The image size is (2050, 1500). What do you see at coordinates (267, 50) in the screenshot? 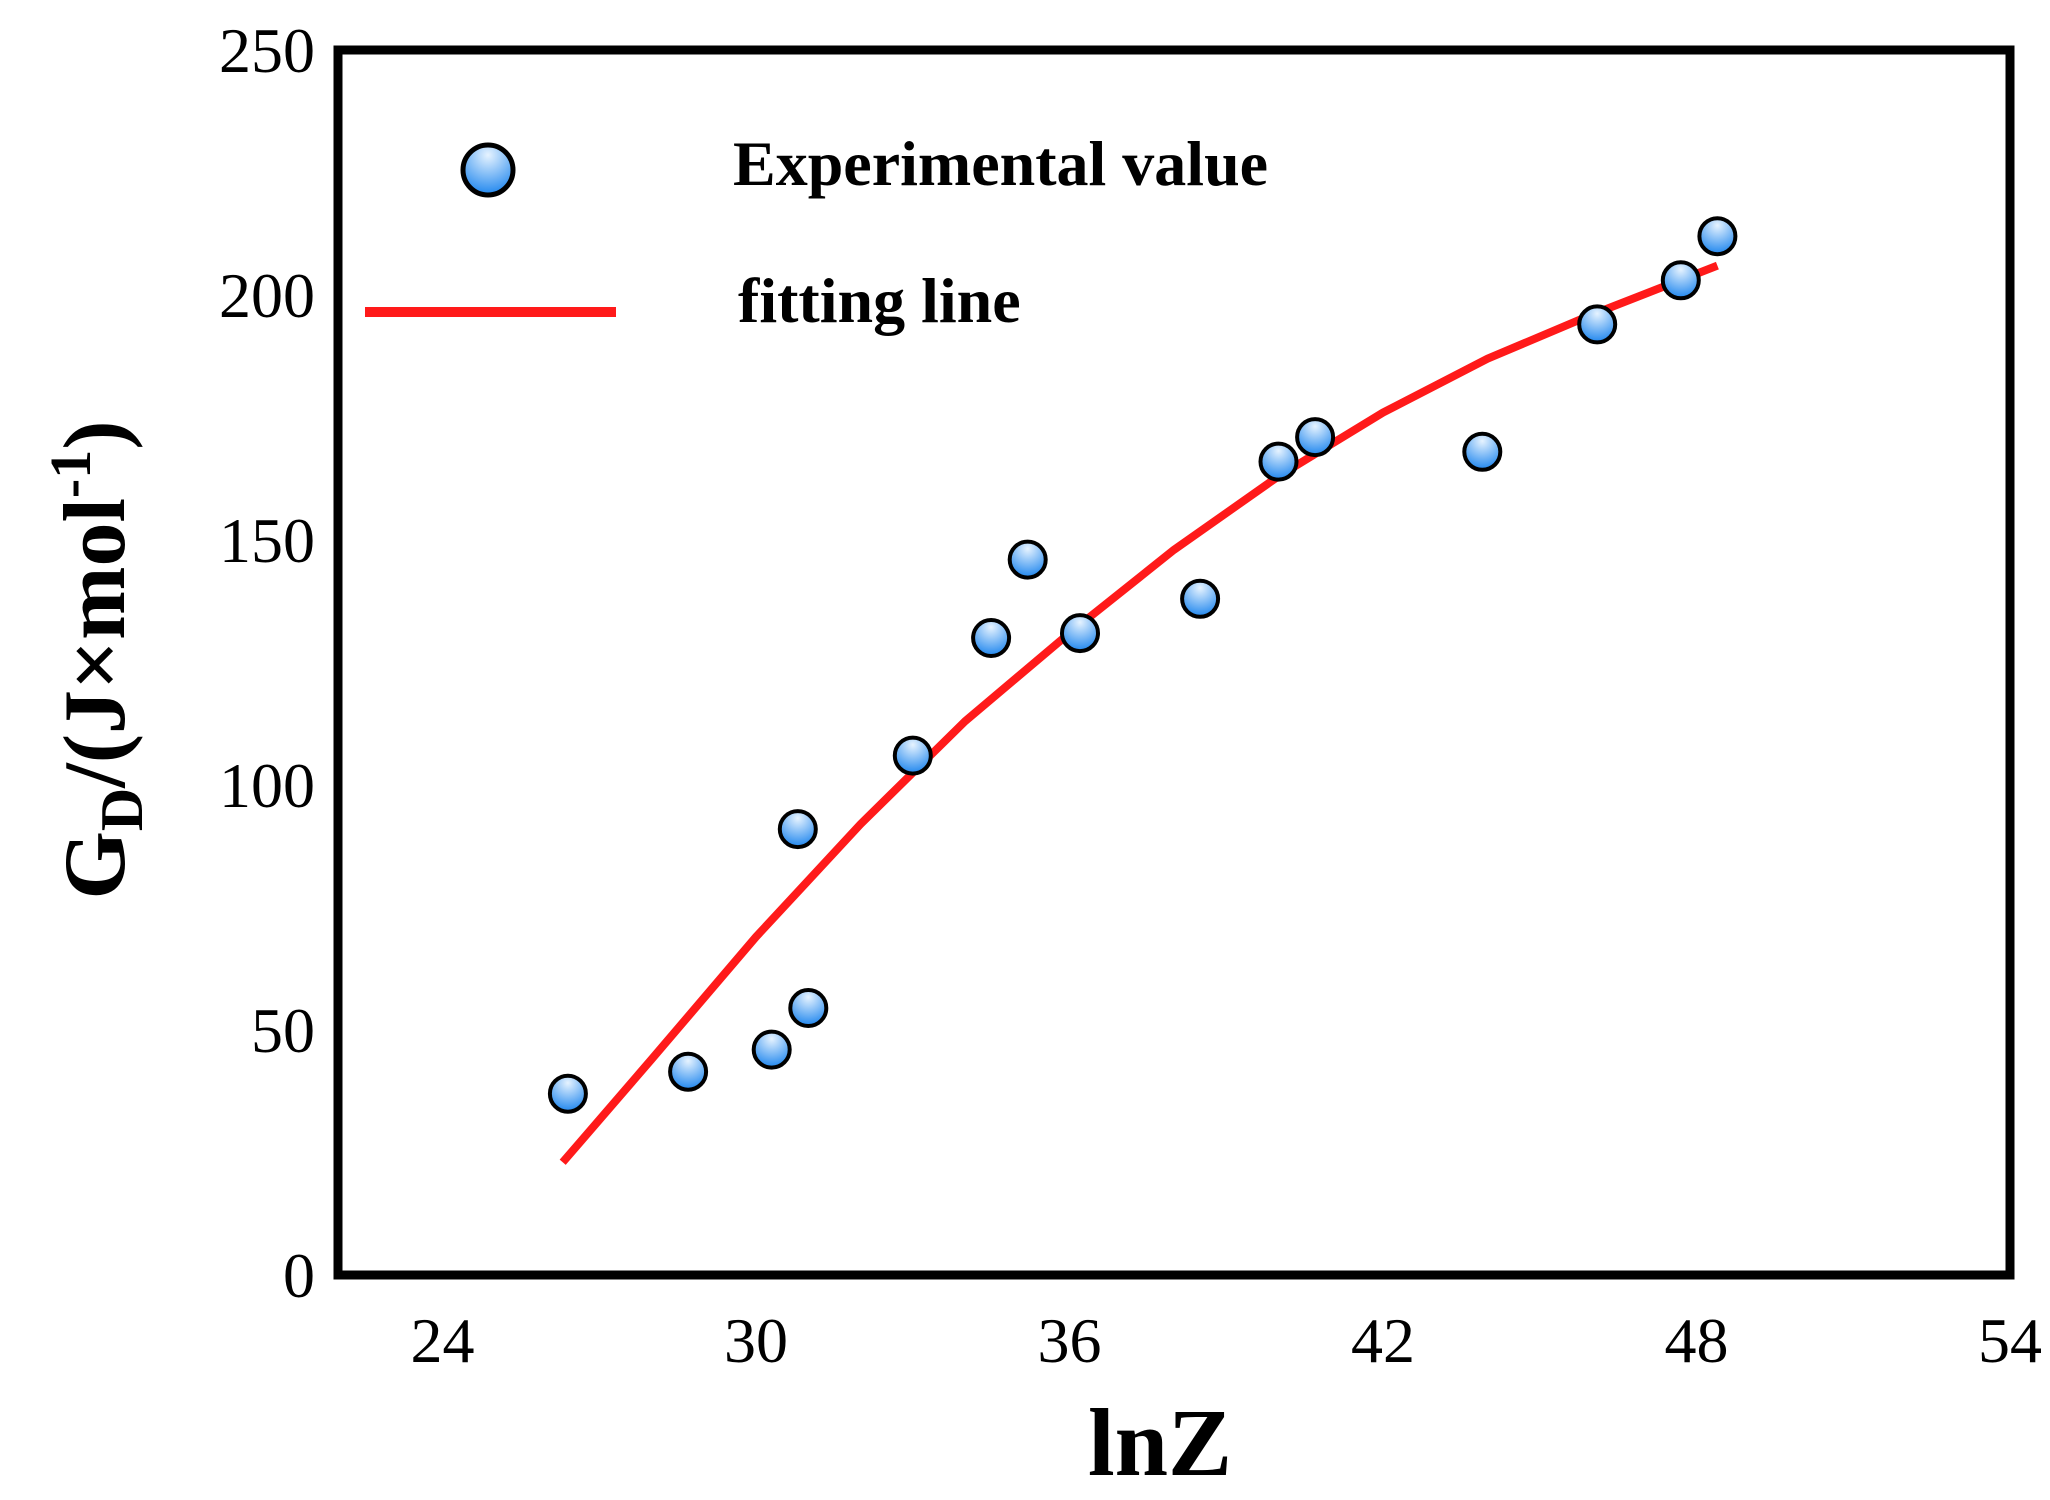
I see `y-tick-label: 250` at bounding box center [267, 50].